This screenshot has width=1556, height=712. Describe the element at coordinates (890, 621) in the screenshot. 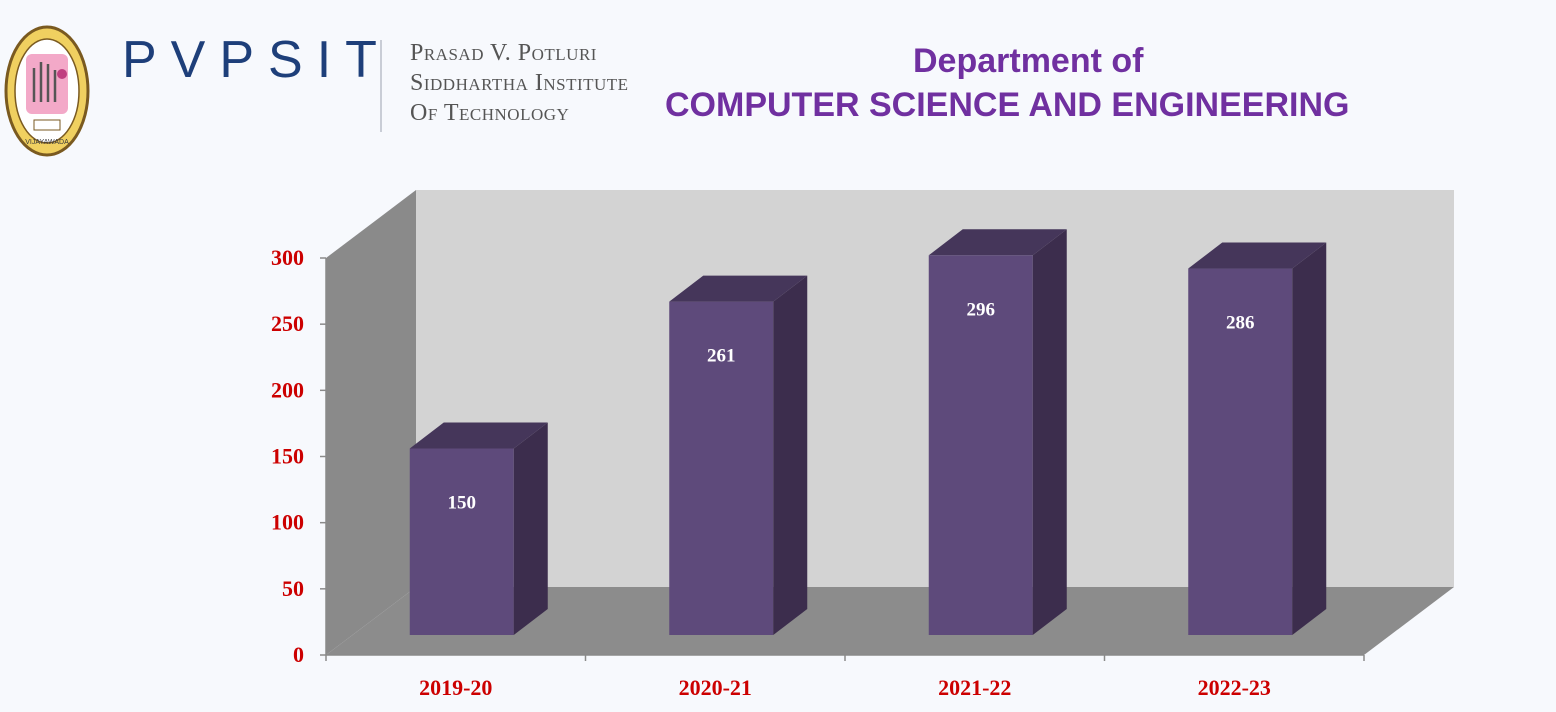

I see `chart-floor` at that location.